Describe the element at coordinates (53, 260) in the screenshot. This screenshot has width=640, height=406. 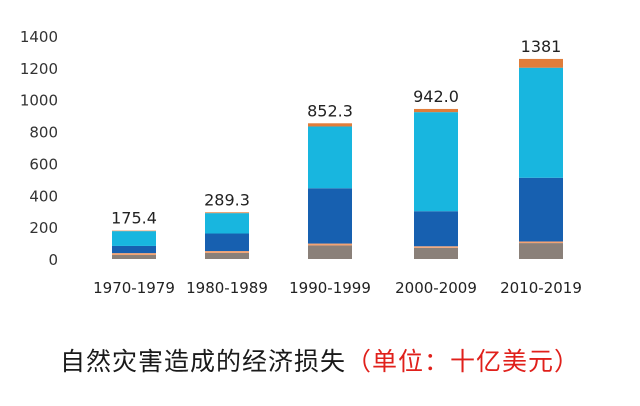
I see `y-tick-label: 0` at that location.